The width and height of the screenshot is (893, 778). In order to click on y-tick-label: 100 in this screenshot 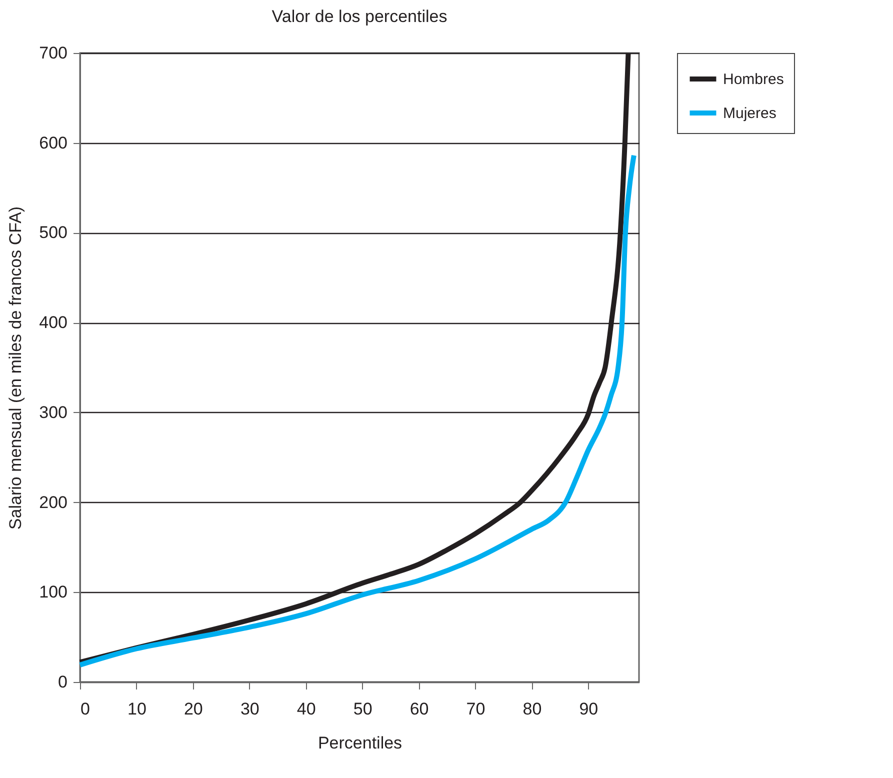, I will do `click(53, 592)`.